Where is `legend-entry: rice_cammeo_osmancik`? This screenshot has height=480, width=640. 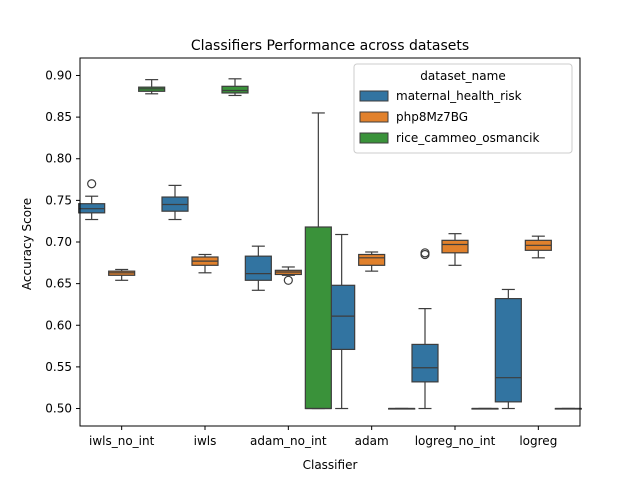
legend-entry: rice_cammeo_osmancik is located at coordinates (467, 138).